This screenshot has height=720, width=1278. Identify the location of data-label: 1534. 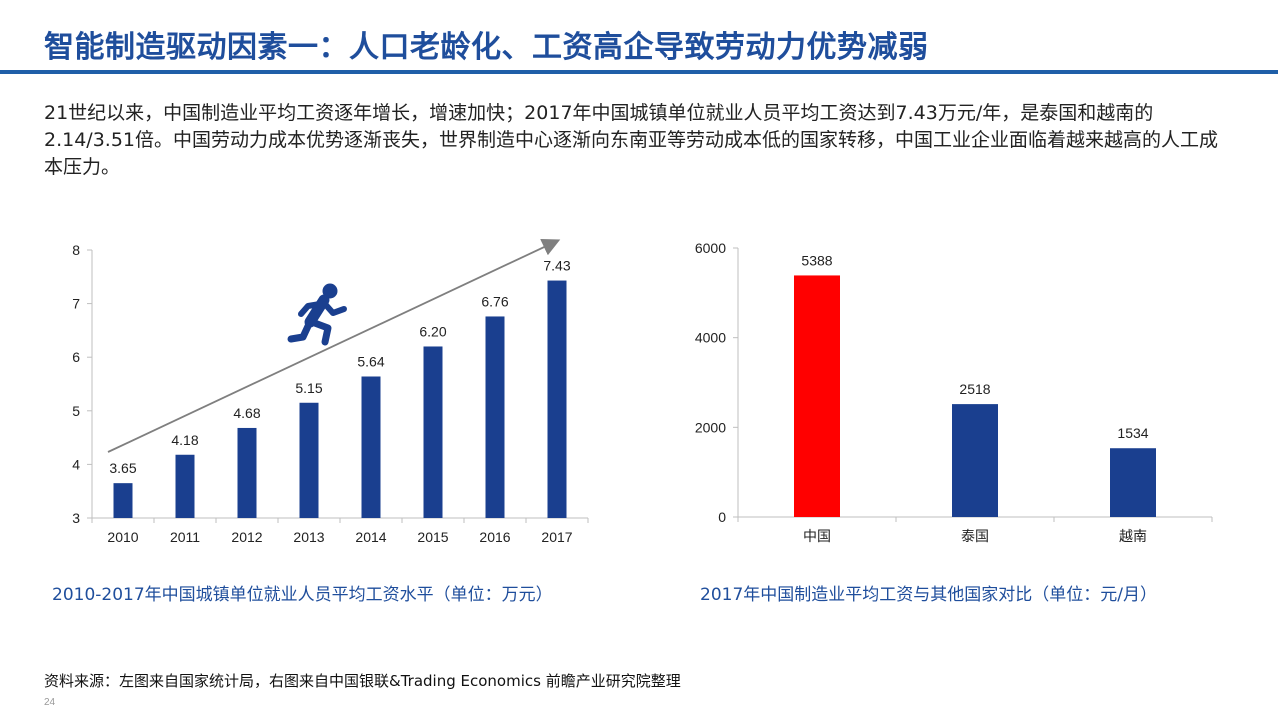
(1132, 433).